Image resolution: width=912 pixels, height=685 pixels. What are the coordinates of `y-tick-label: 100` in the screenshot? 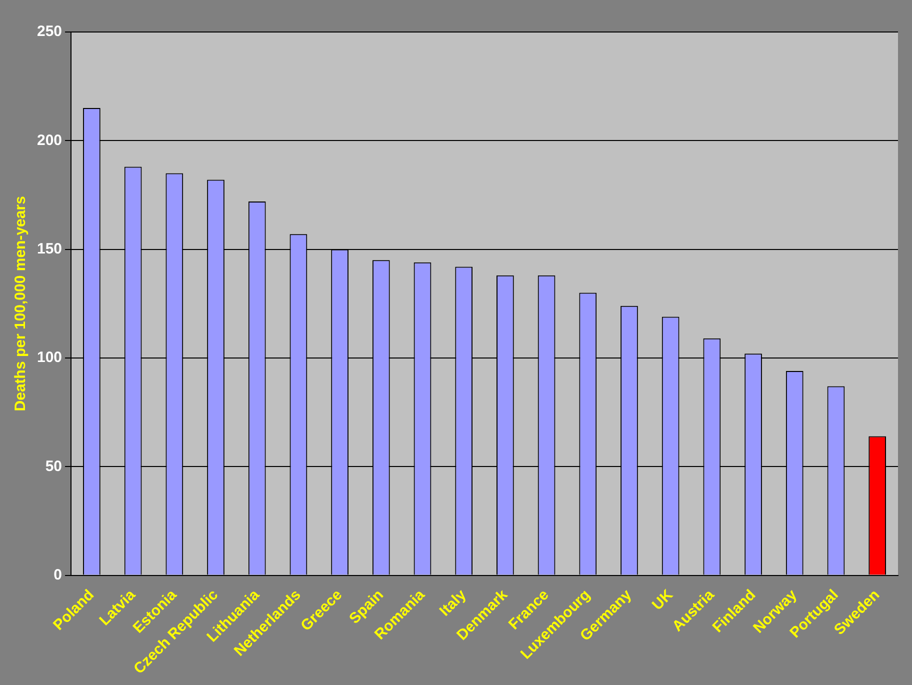 It's located at (49, 357).